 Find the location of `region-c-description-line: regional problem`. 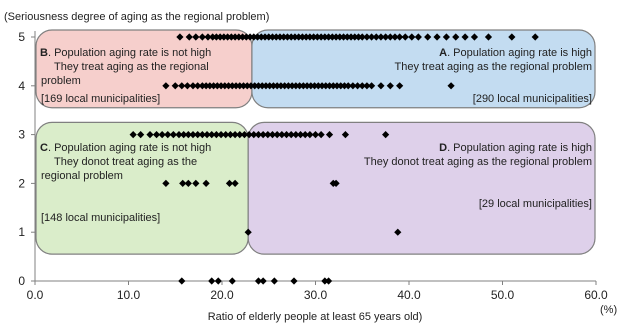

region-c-description-line: regional problem is located at coordinates (82, 176).